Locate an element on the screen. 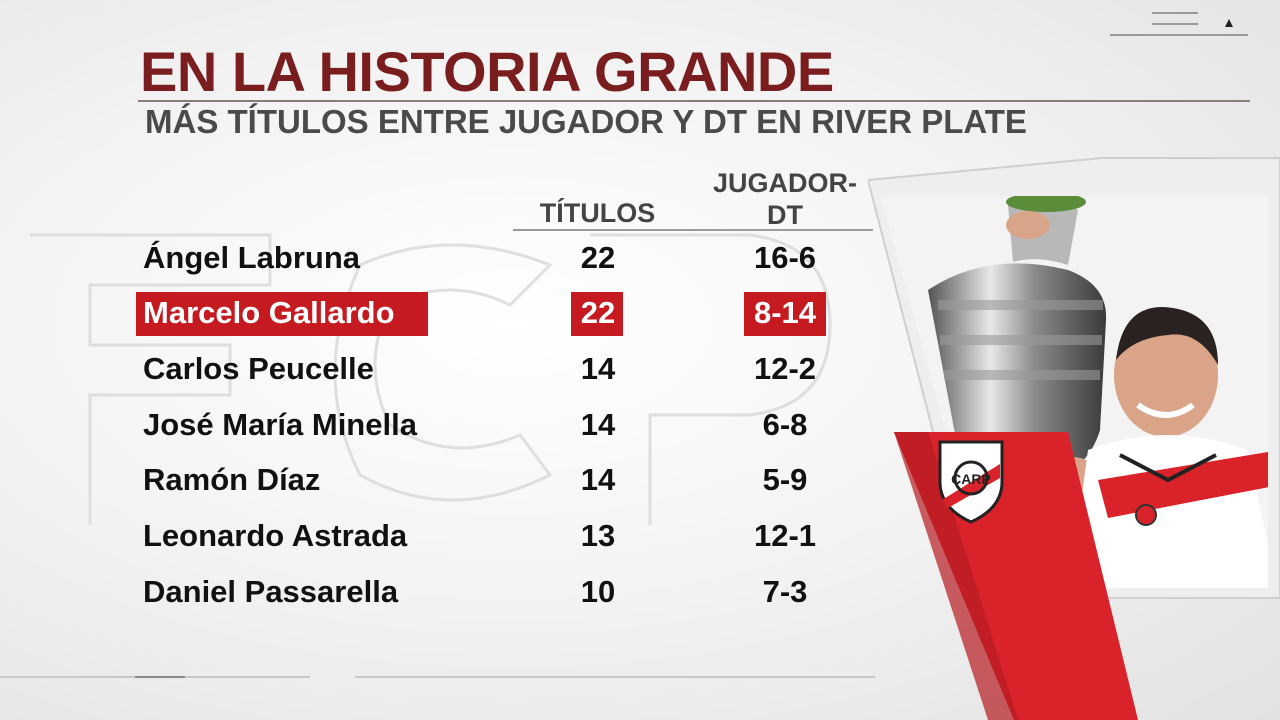 The image size is (1280, 720). highlight-box-record is located at coordinates (785, 314).